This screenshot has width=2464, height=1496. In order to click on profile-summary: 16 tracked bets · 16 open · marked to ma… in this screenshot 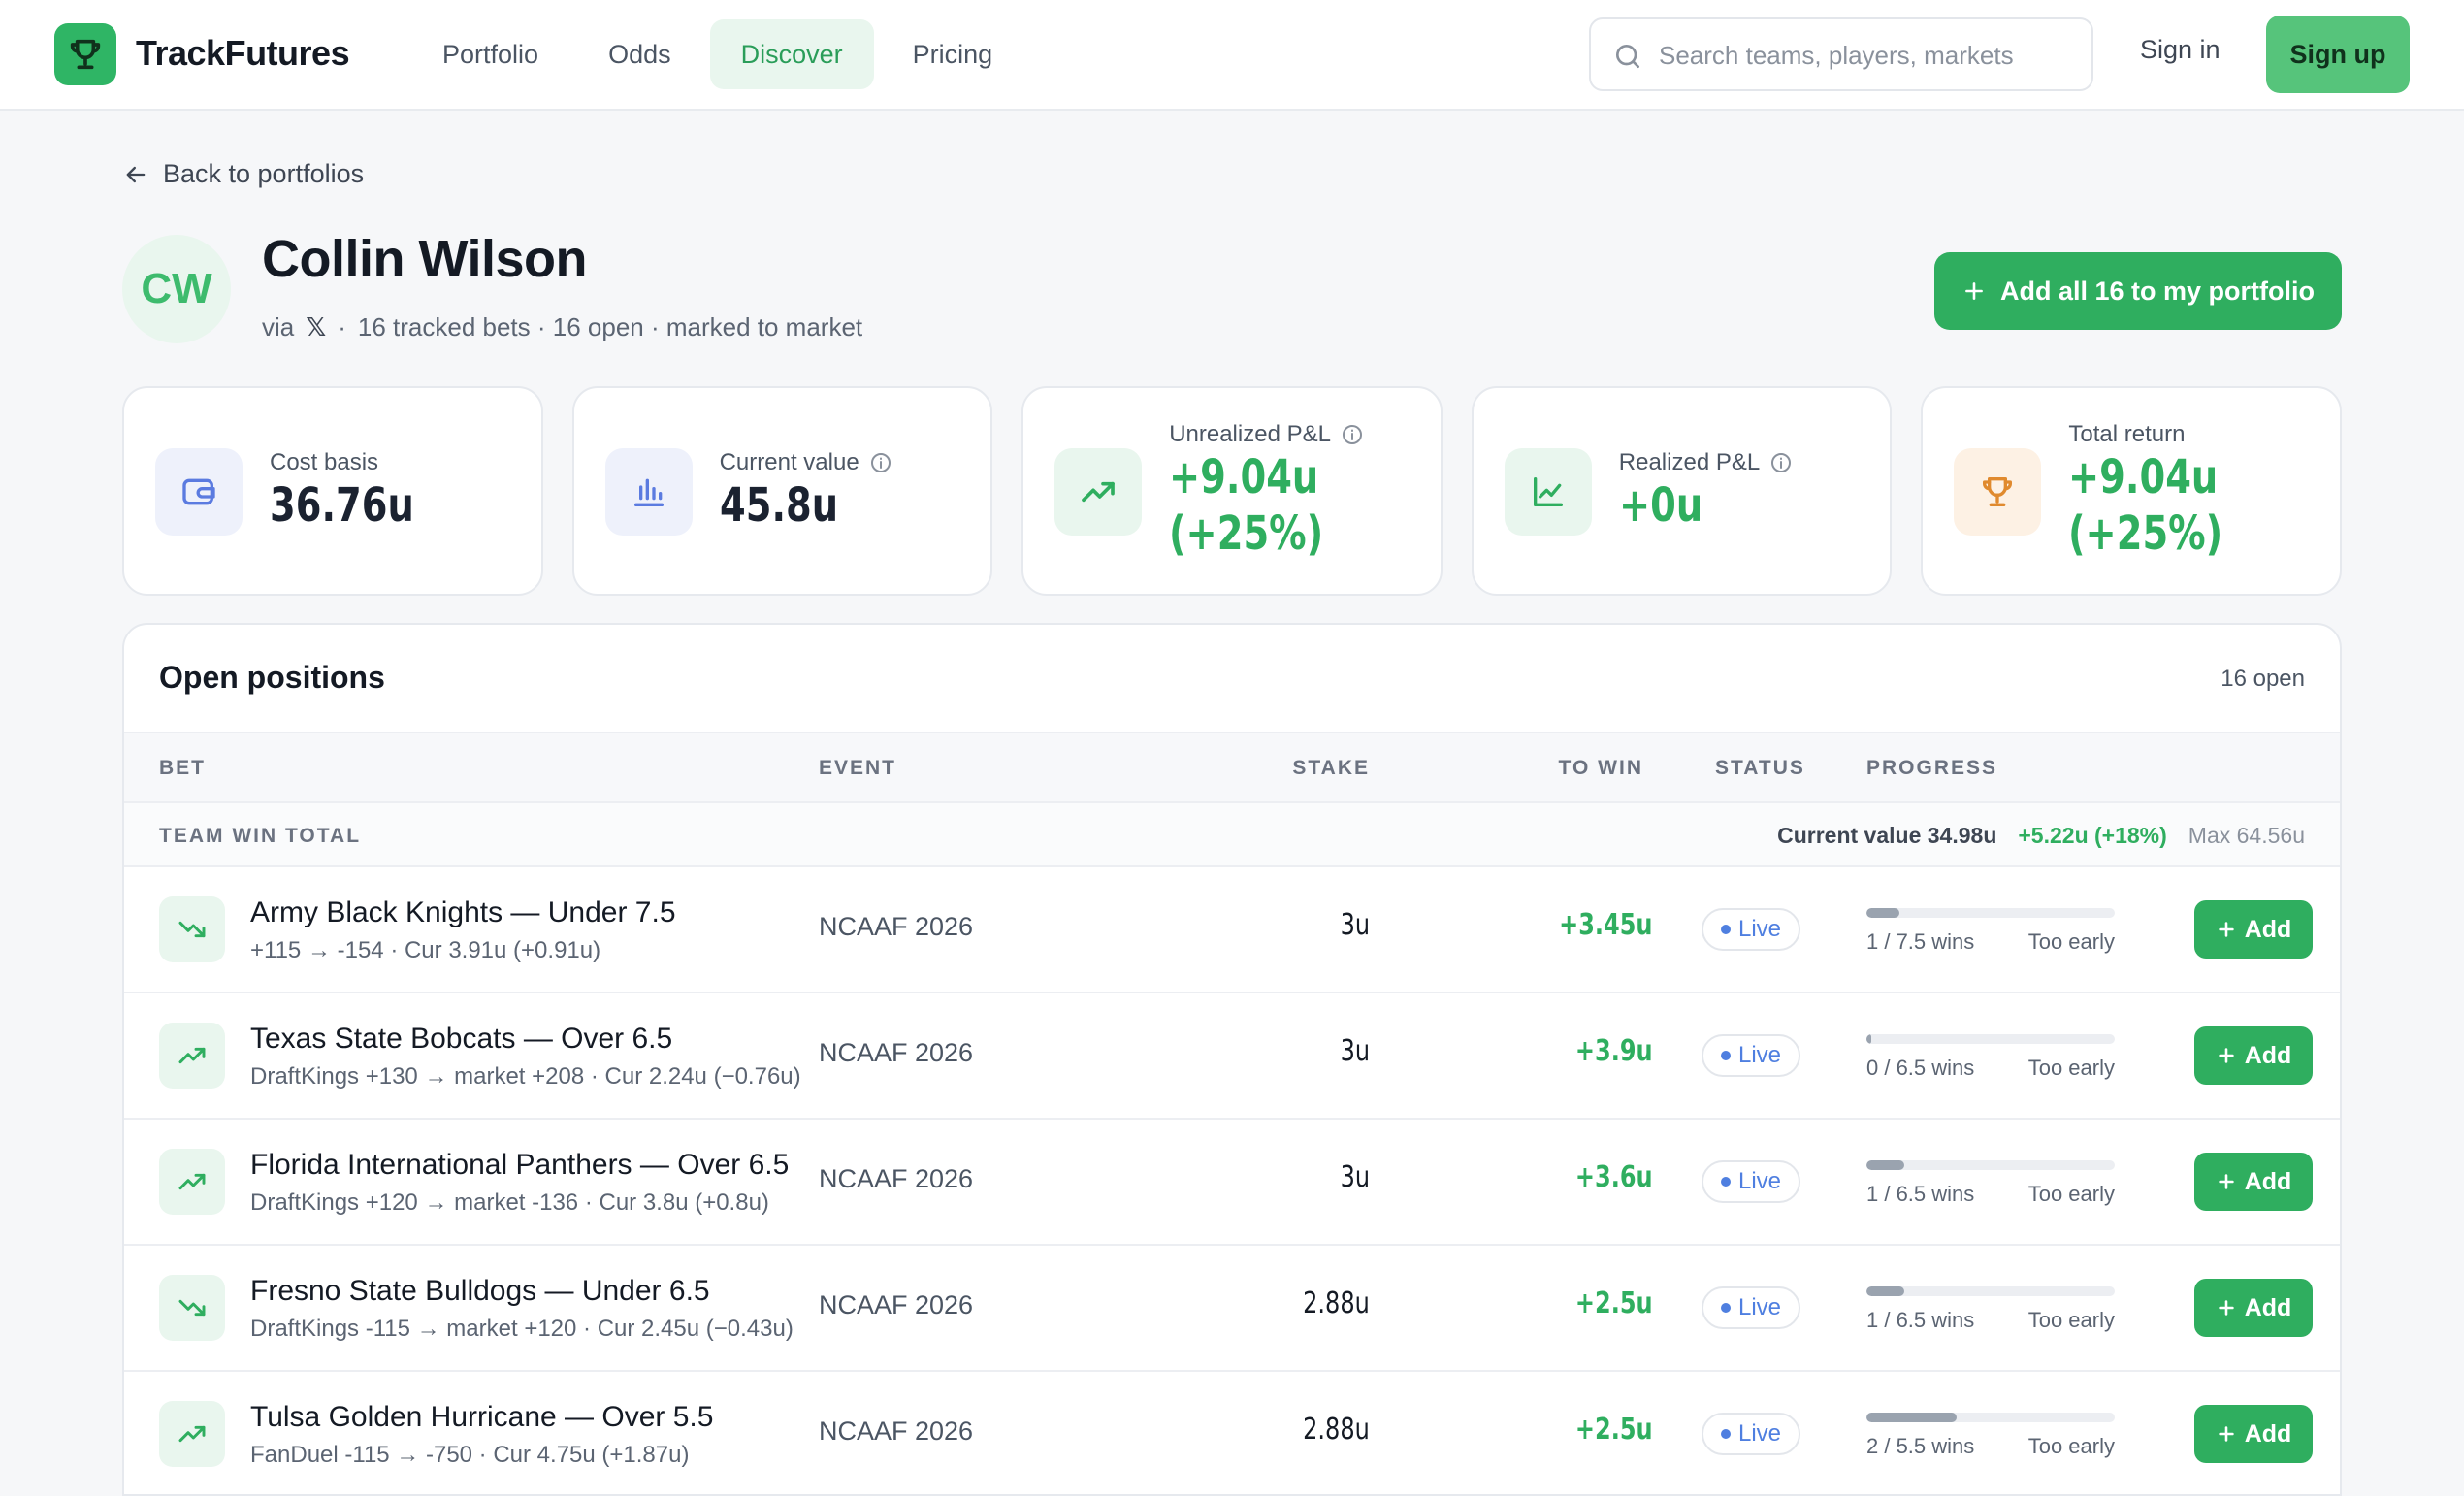, I will do `click(610, 326)`.